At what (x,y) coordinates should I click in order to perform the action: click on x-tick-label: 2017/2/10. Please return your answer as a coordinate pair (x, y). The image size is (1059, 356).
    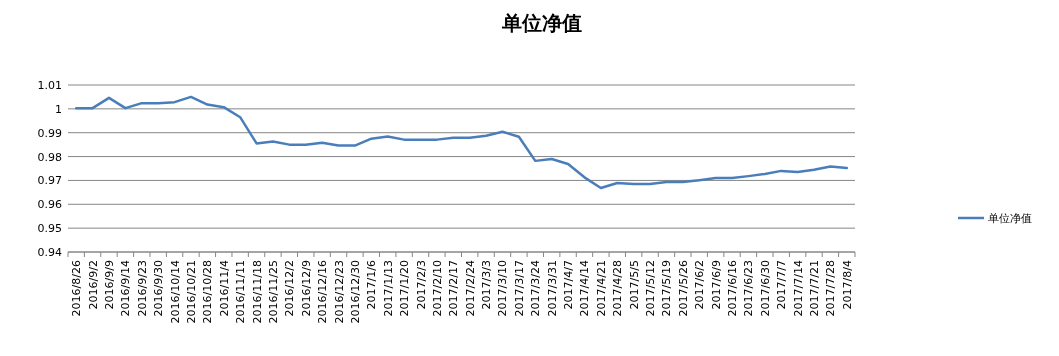
    Looking at the image, I should click on (437, 288).